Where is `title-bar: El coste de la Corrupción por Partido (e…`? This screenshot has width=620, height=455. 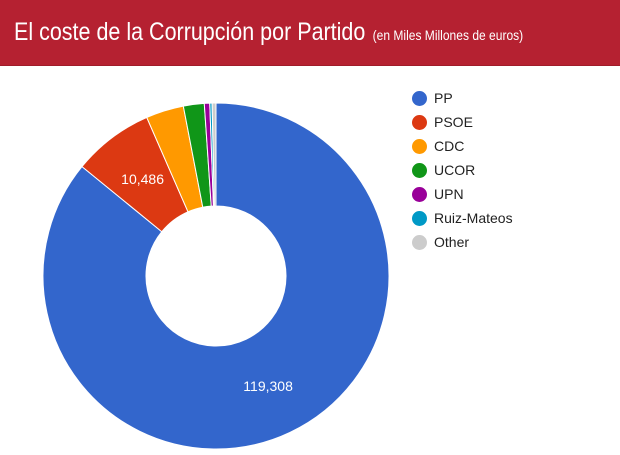
title-bar: El coste de la Corrupción por Partido (e… is located at coordinates (310, 33).